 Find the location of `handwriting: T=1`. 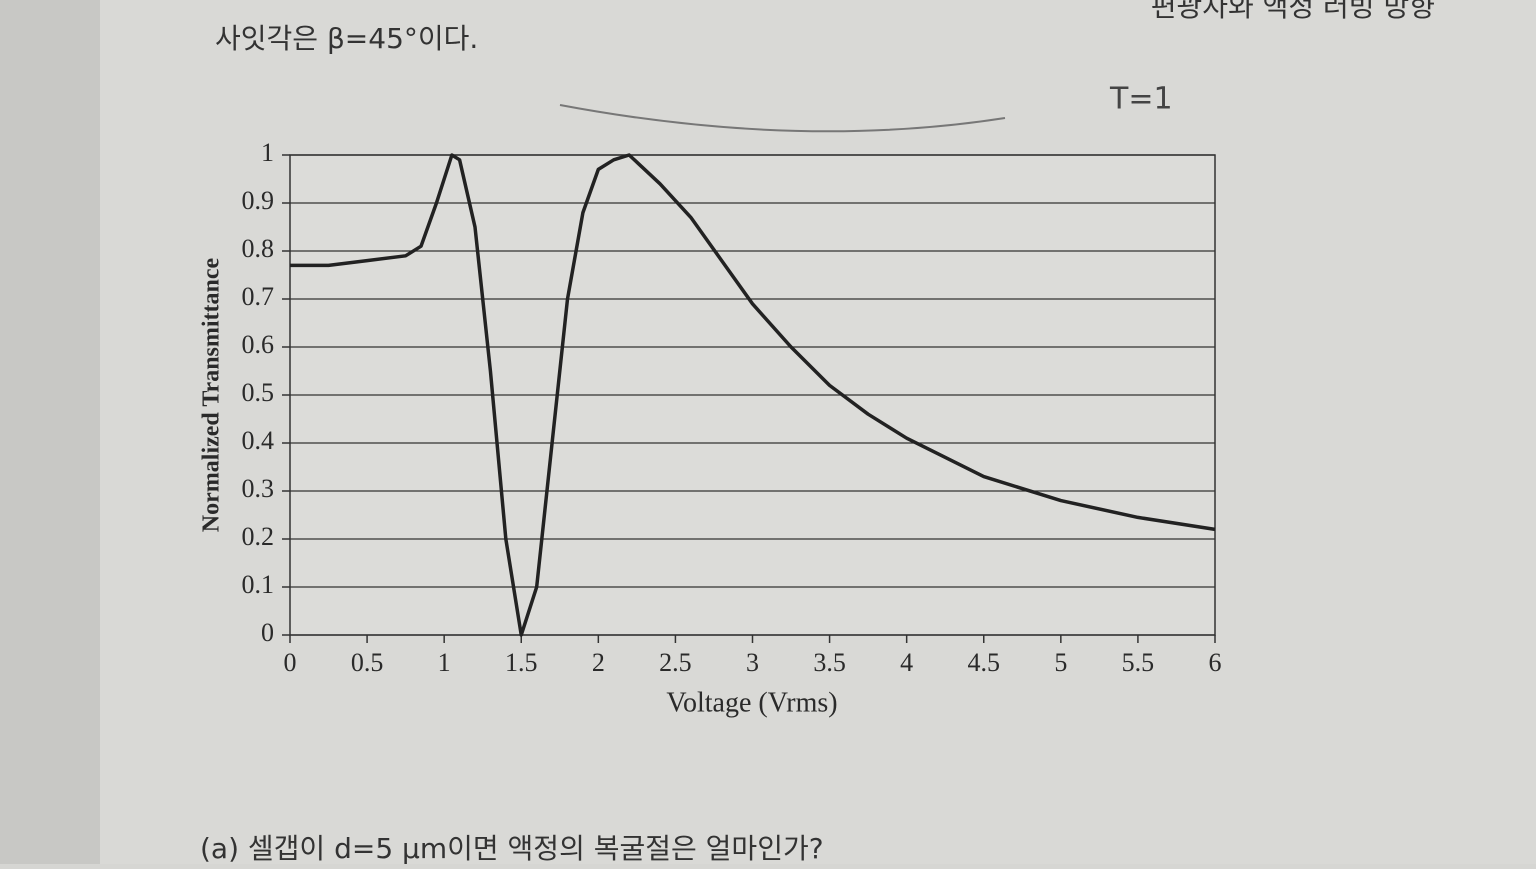

handwriting: T=1 is located at coordinates (1141, 99).